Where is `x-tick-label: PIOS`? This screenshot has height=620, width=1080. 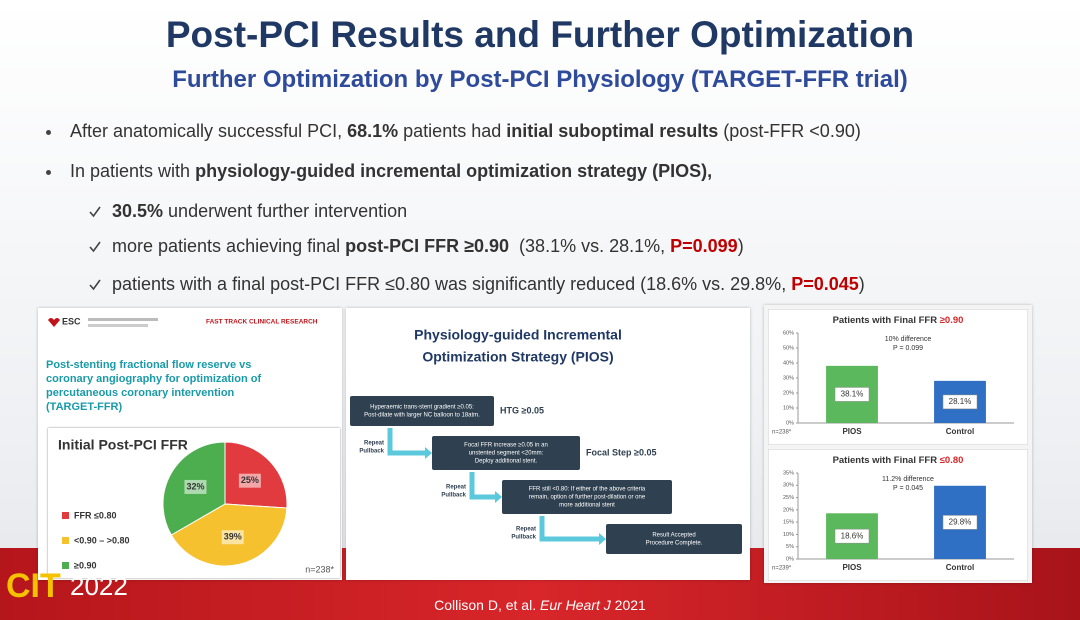 x-tick-label: PIOS is located at coordinates (852, 431).